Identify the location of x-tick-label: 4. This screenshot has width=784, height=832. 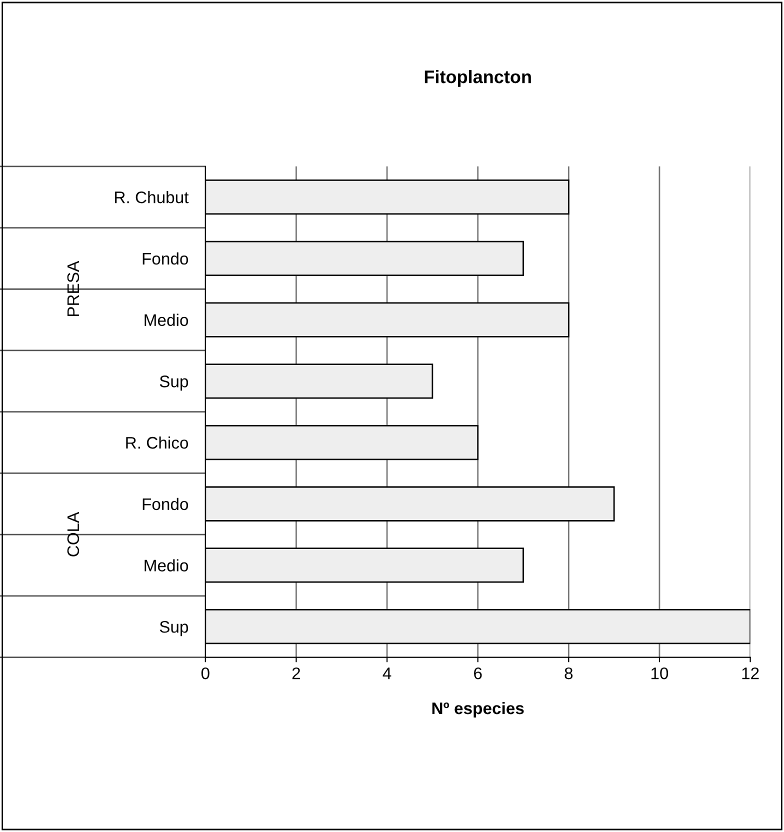
(387, 674).